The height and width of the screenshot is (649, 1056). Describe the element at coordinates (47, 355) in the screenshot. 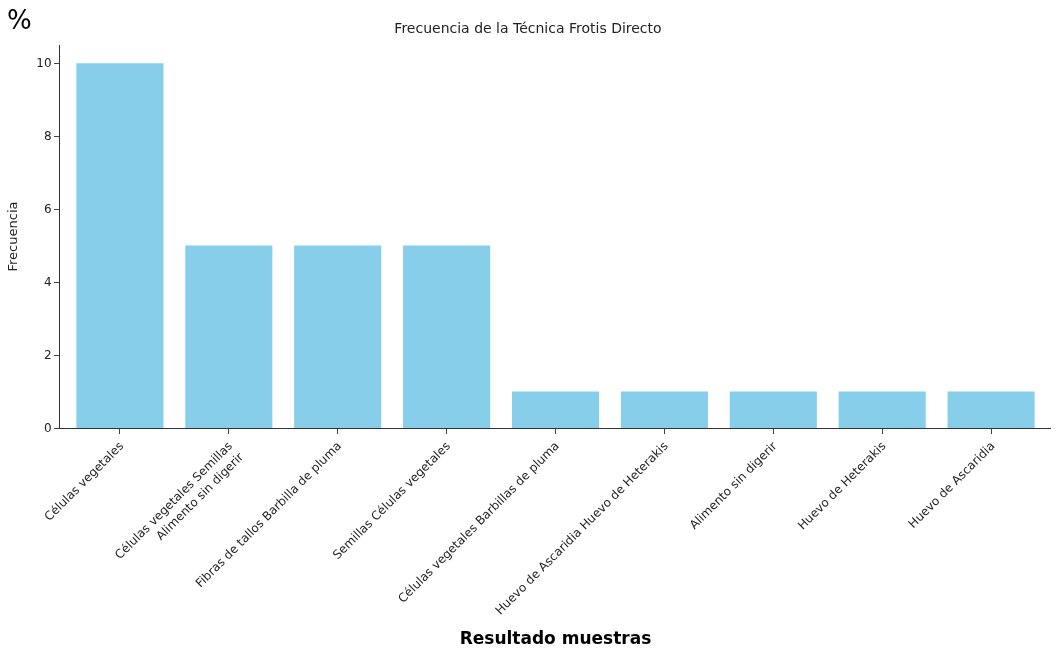

I see `y-tick-label: 2` at that location.